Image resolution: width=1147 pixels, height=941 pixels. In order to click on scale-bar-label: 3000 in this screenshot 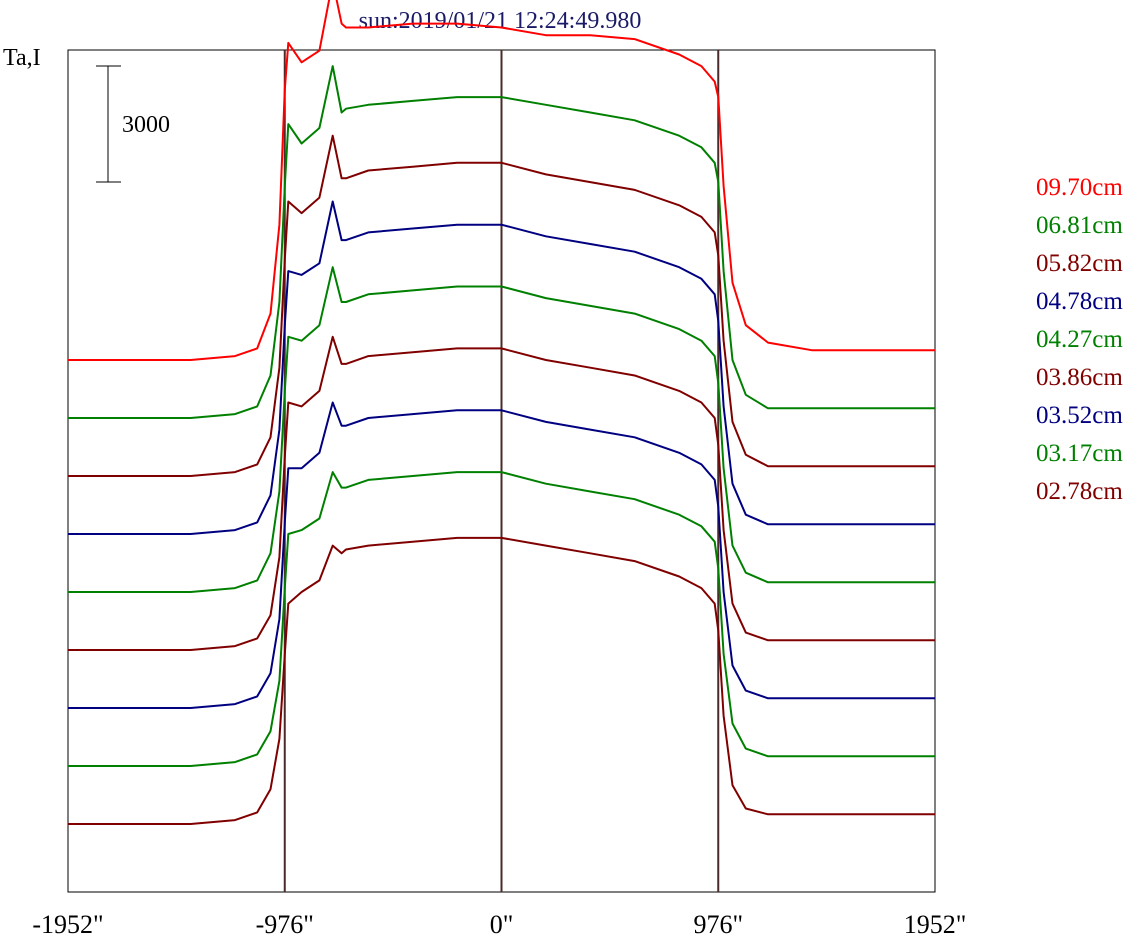, I will do `click(146, 125)`.